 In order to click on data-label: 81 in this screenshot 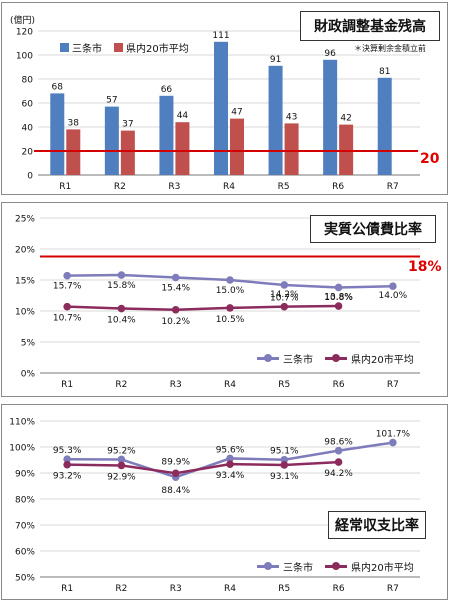, I will do `click(384, 72)`.